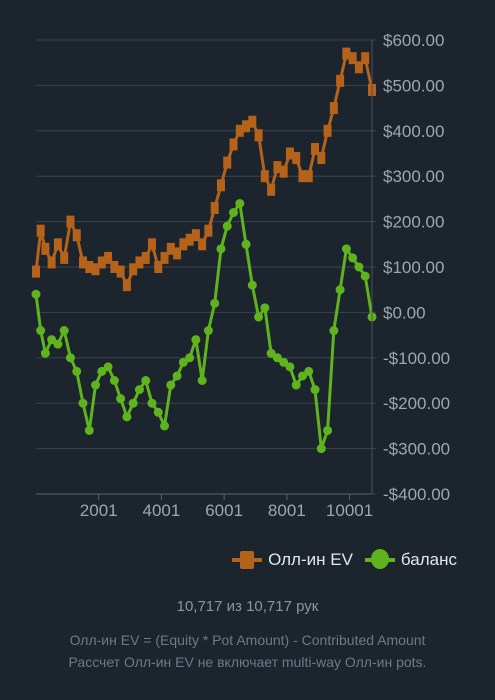 The image size is (495, 700). I want to click on y-tick-label: -$100.00, so click(416, 358).